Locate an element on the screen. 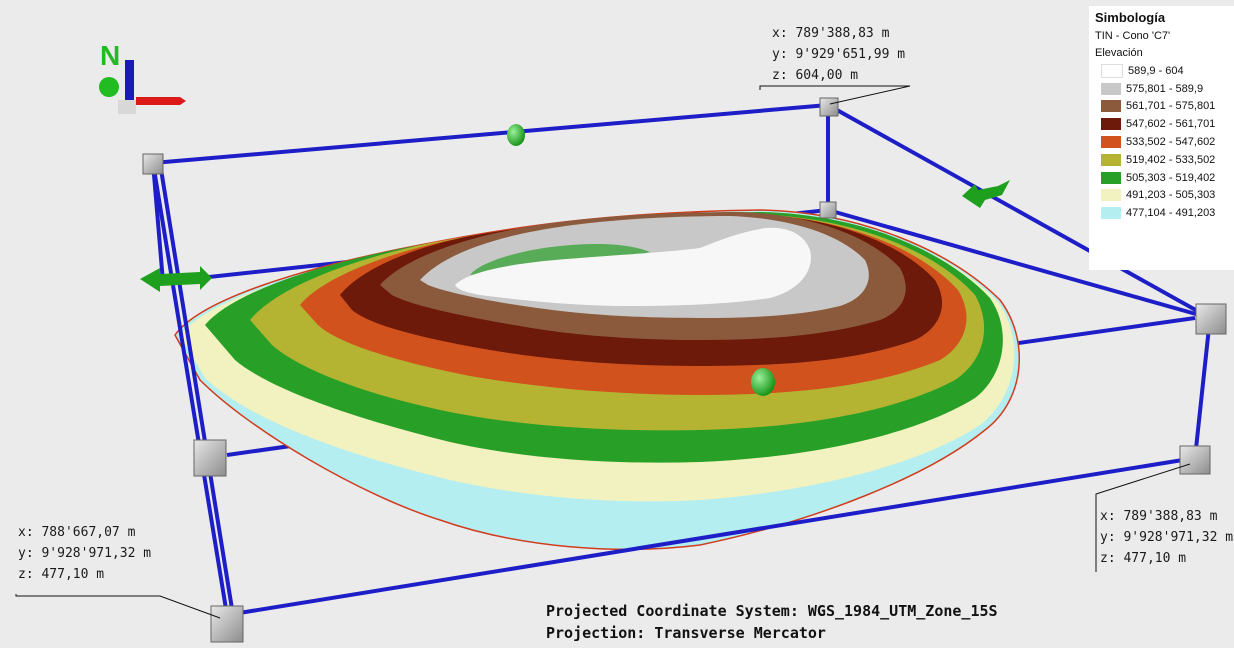  corner-handle-left-mid is located at coordinates (210, 458).